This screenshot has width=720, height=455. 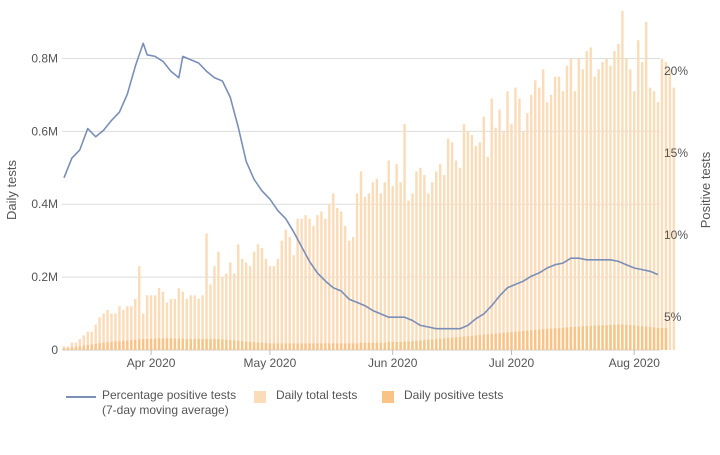 I want to click on x-tick-label: Jun 2020, so click(x=393, y=363).